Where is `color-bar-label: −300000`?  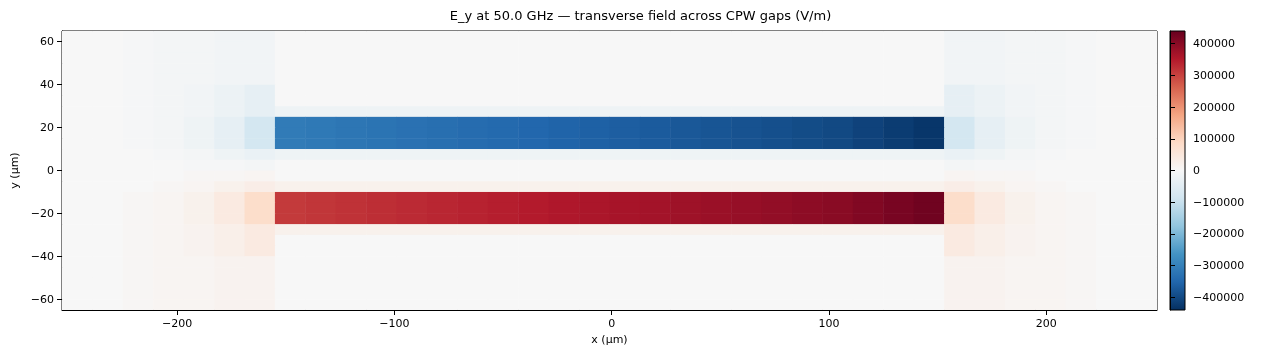
color-bar-label: −300000 is located at coordinates (1219, 266).